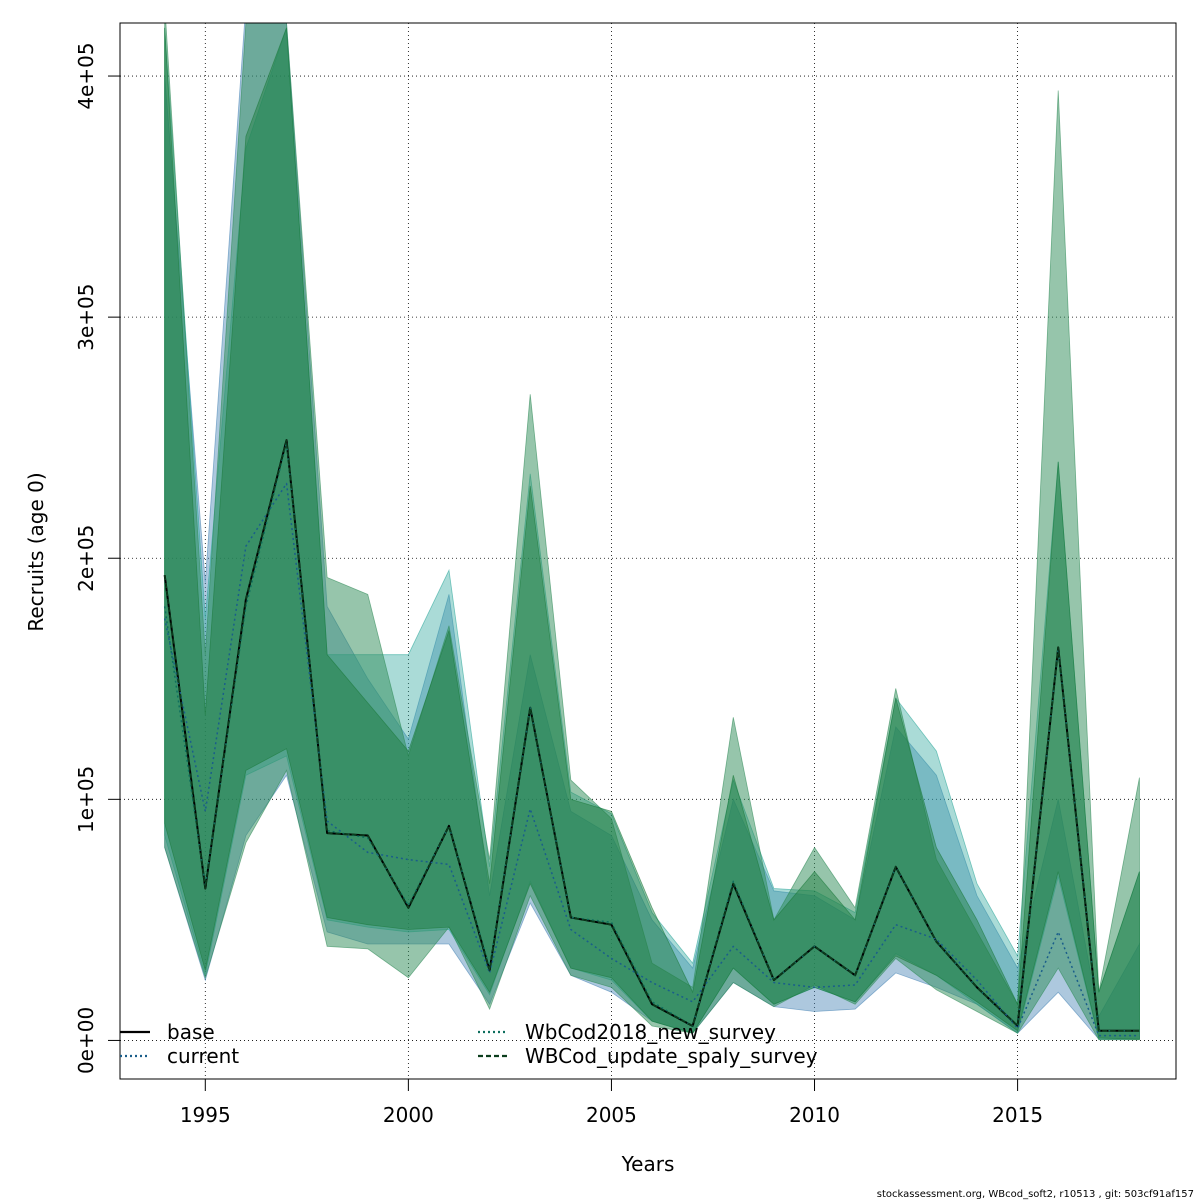 This screenshot has height=1200, width=1200. I want to click on y-tick-label: 3e+05, so click(86, 317).